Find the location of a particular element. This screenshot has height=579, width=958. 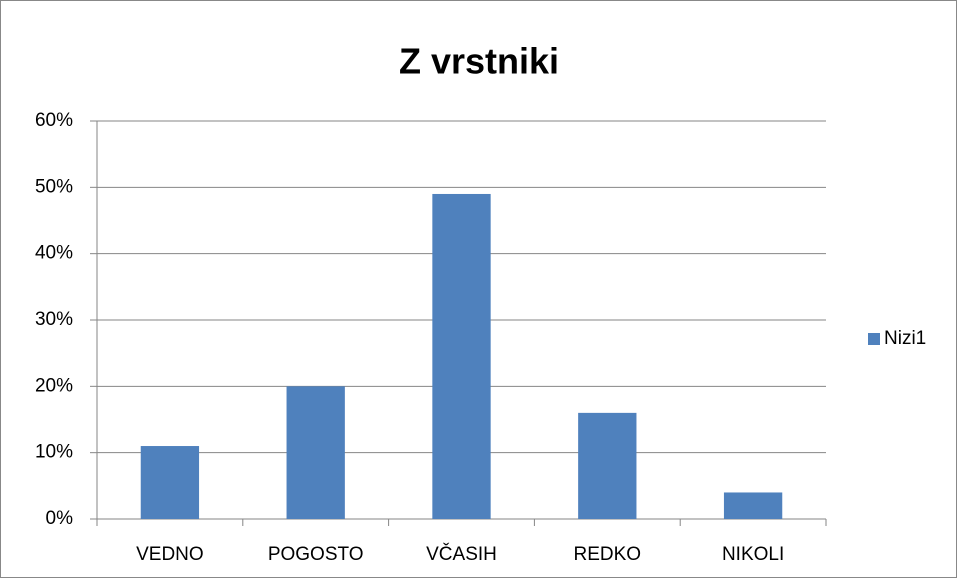

chart-title: Z vrstniki is located at coordinates (479, 61).